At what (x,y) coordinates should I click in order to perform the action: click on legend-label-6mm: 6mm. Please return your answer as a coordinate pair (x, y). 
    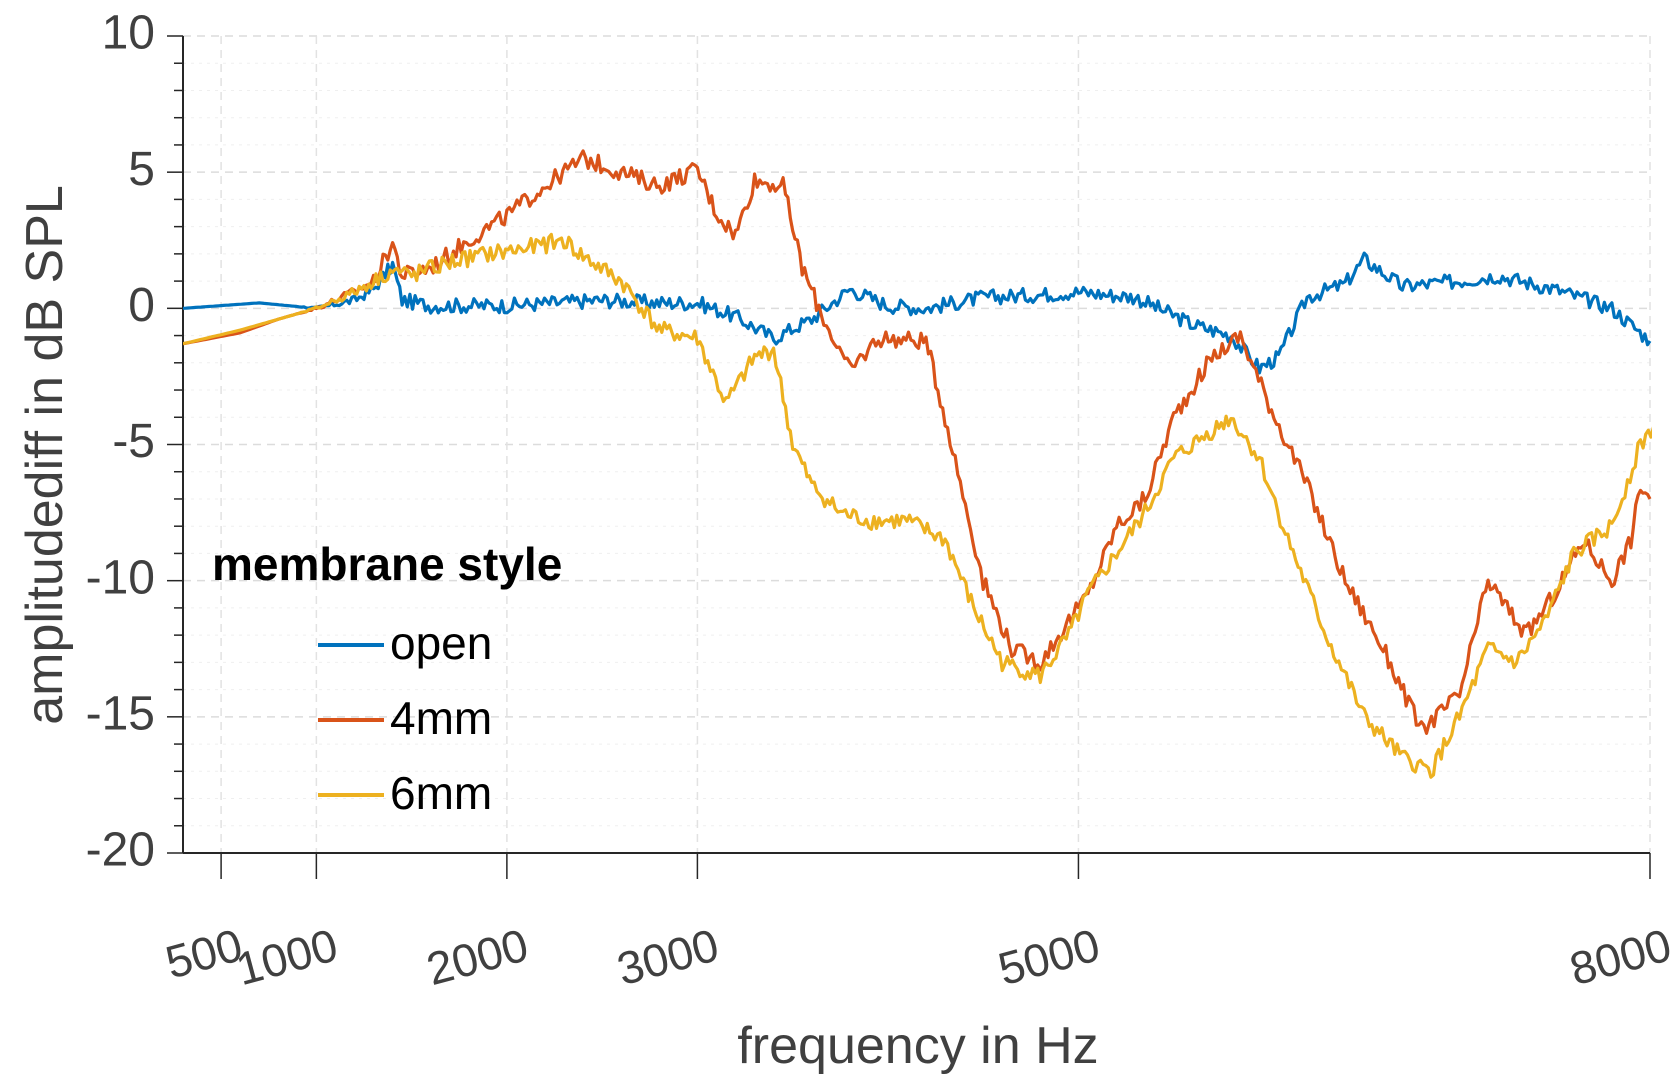
    Looking at the image, I should click on (441, 793).